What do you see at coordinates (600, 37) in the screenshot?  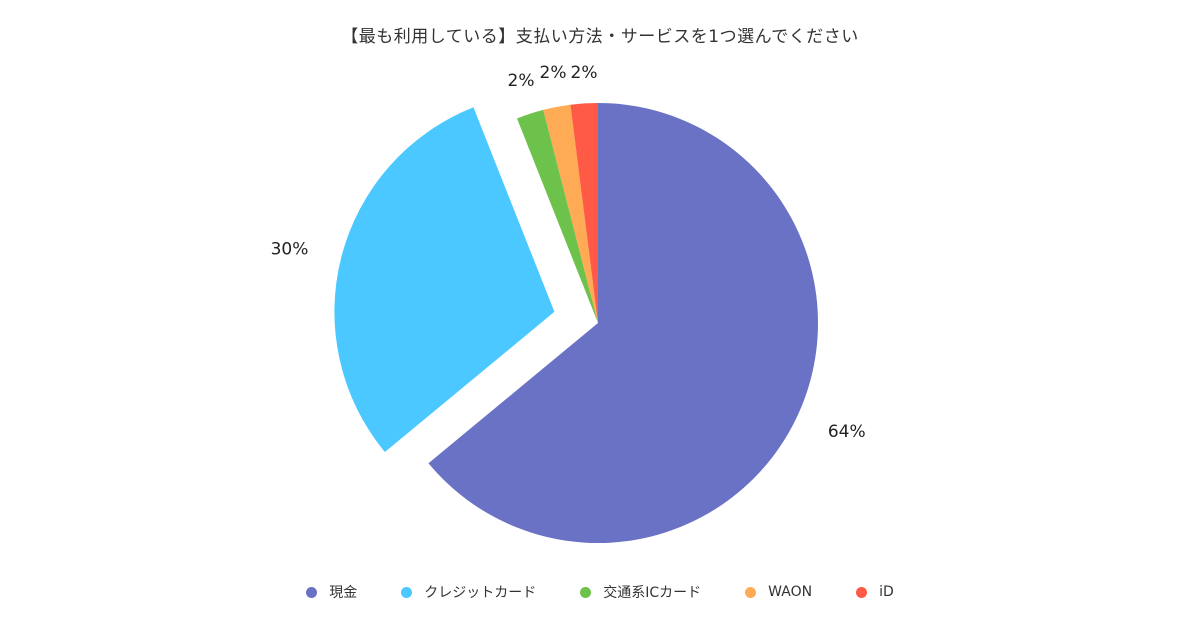 I see `chart-title: 【最も利用している】支払い方法・サービスを1つ選んでください` at bounding box center [600, 37].